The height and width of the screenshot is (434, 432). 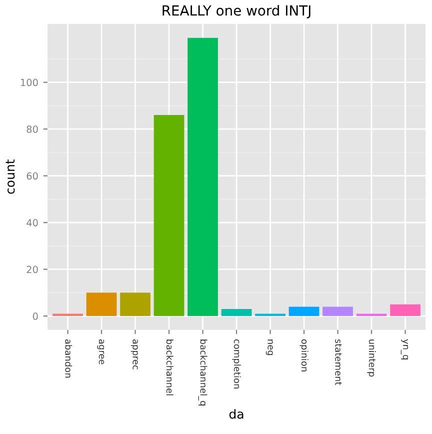 What do you see at coordinates (236, 11) in the screenshot?
I see `chart-title: REALLY one word INTJ` at bounding box center [236, 11].